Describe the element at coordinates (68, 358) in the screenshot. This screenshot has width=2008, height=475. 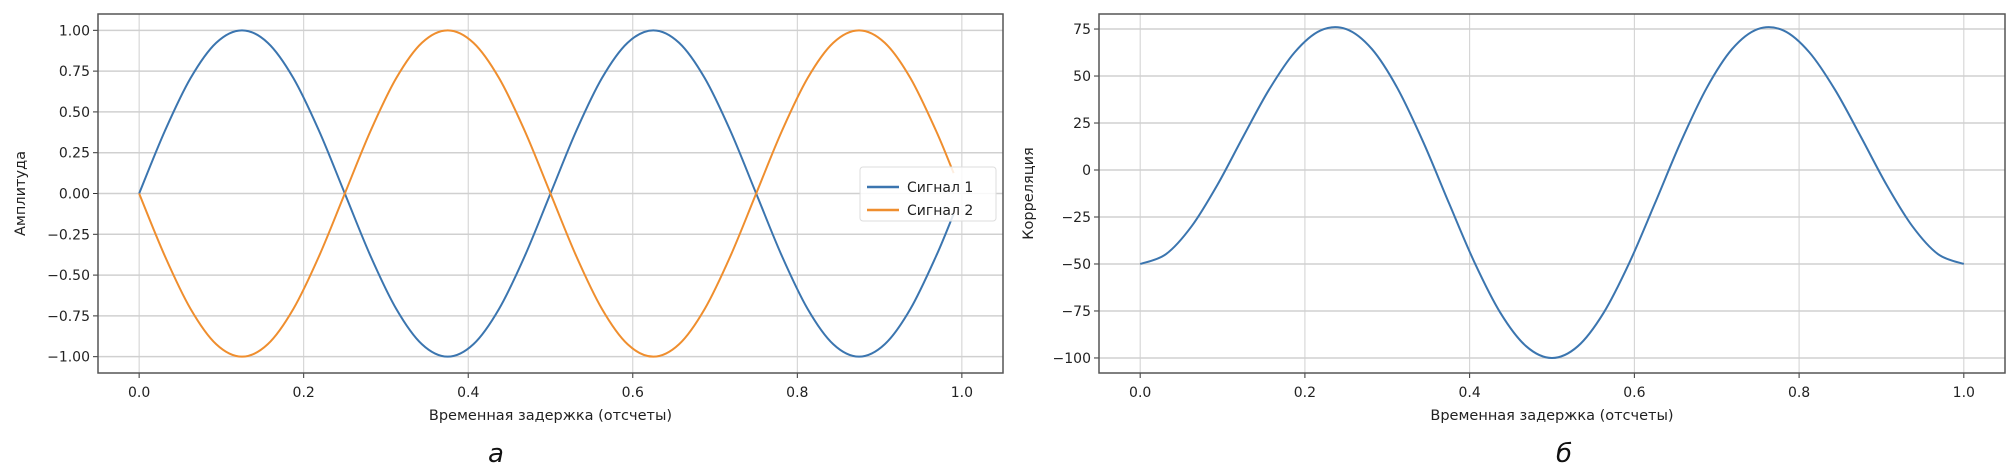
I see `y-tick-label: −1.00` at that location.